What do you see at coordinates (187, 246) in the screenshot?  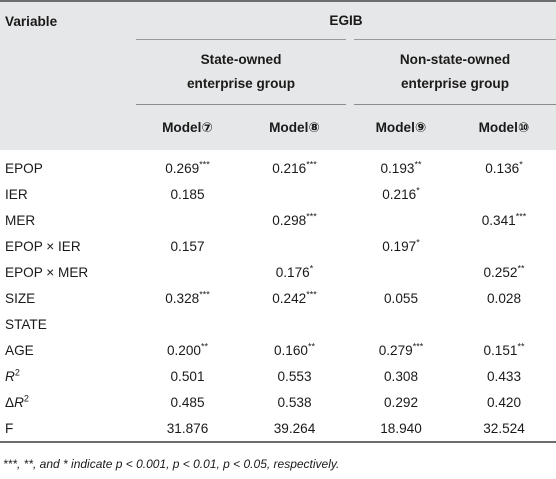 I see `cell-model-7: 0.157` at bounding box center [187, 246].